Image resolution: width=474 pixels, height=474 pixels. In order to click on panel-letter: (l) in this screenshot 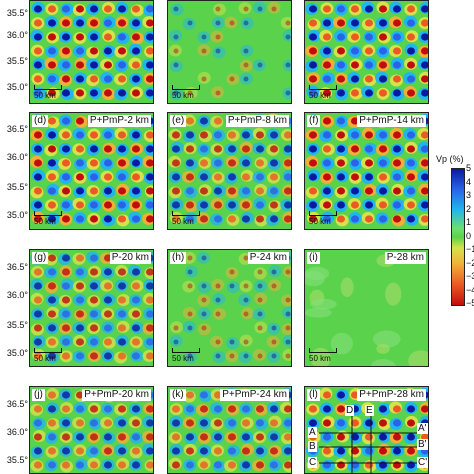, I will do `click(313, 395)`.